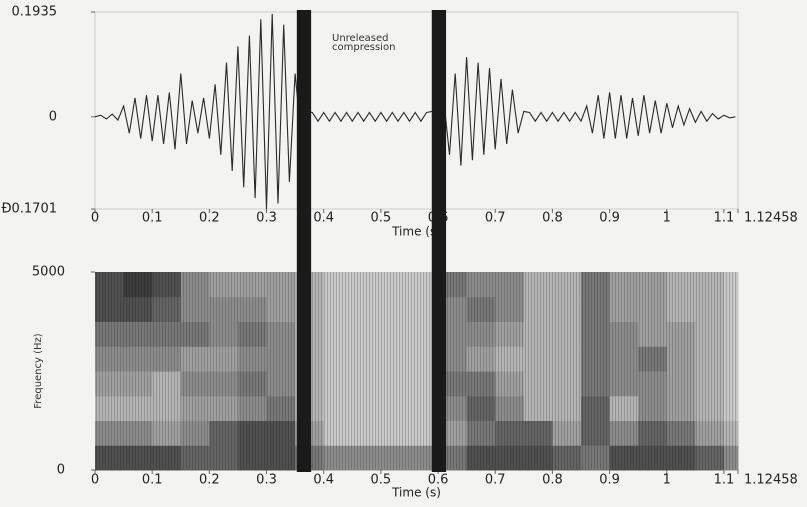 The width and height of the screenshot is (807, 507). Describe the element at coordinates (363, 47) in the screenshot. I see `annotation: compression` at that location.